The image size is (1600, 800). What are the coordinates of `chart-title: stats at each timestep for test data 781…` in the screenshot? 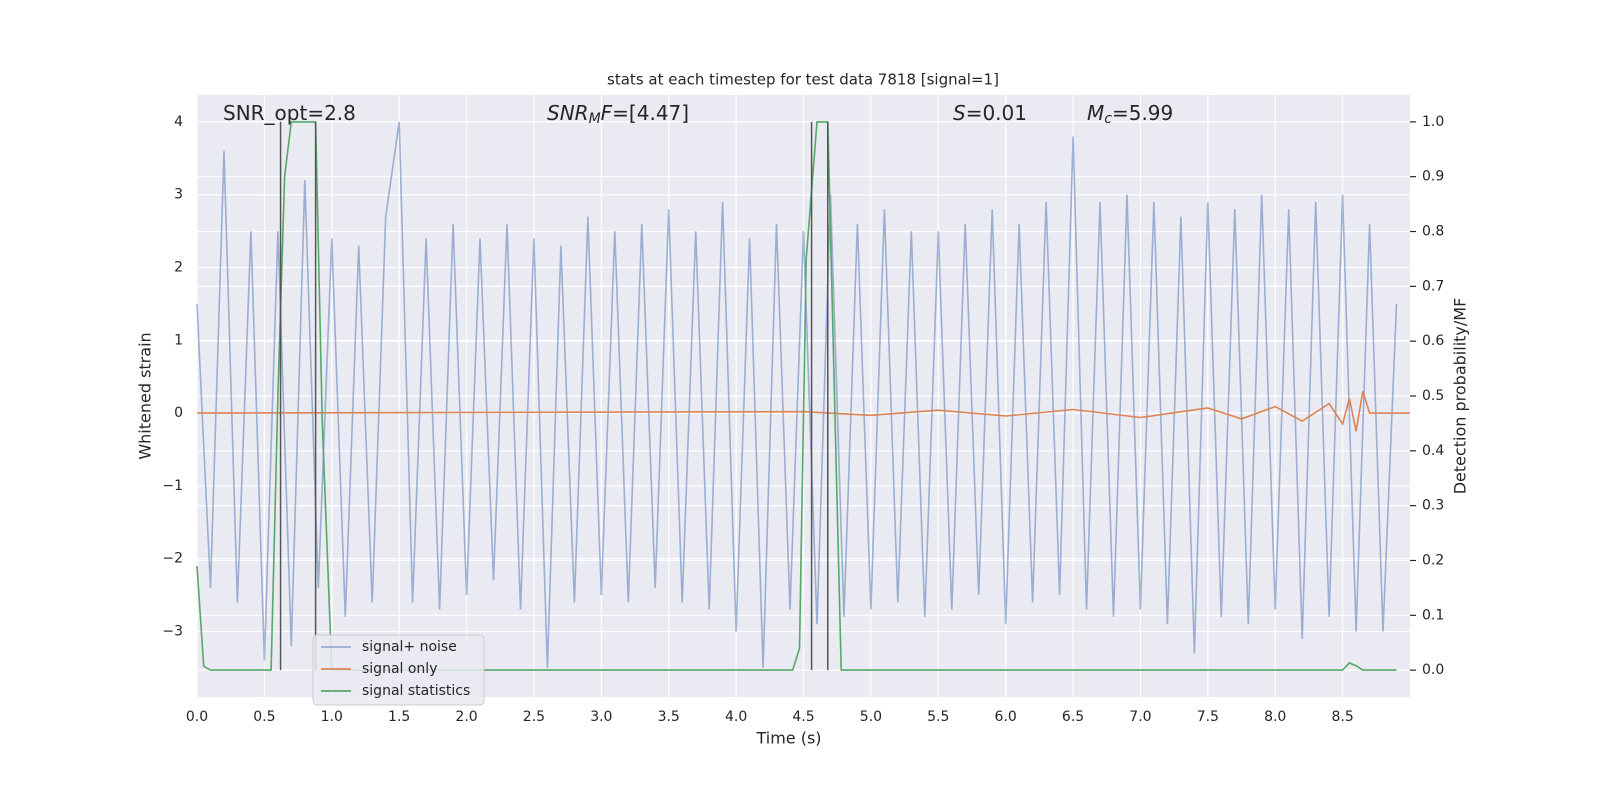 It's located at (803, 80).